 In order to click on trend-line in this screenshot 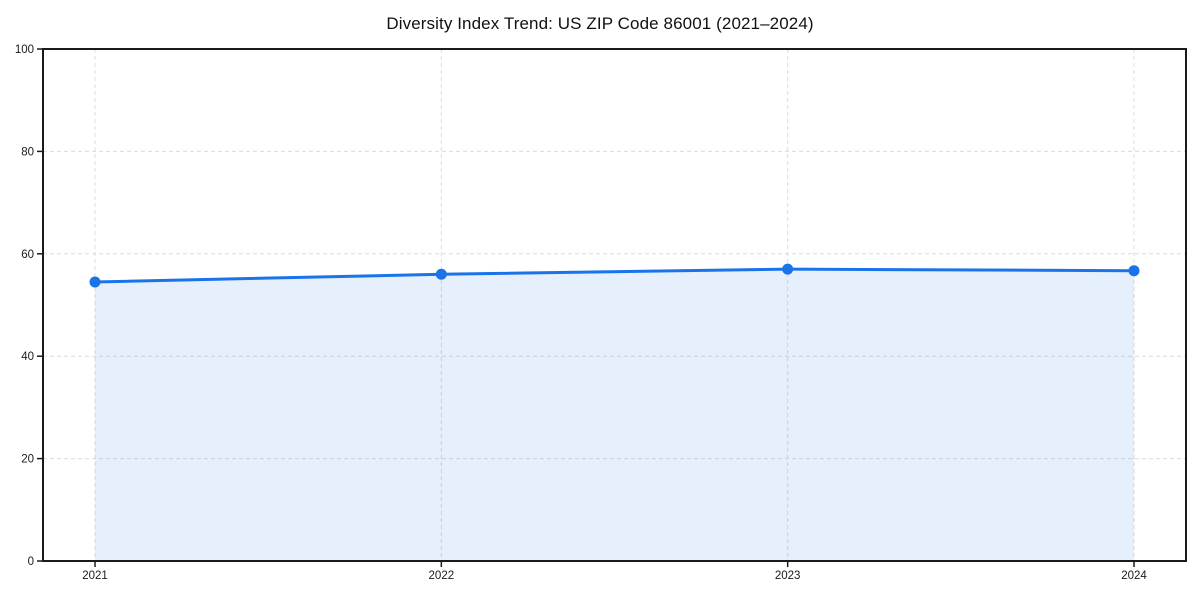, I will do `click(614, 275)`.